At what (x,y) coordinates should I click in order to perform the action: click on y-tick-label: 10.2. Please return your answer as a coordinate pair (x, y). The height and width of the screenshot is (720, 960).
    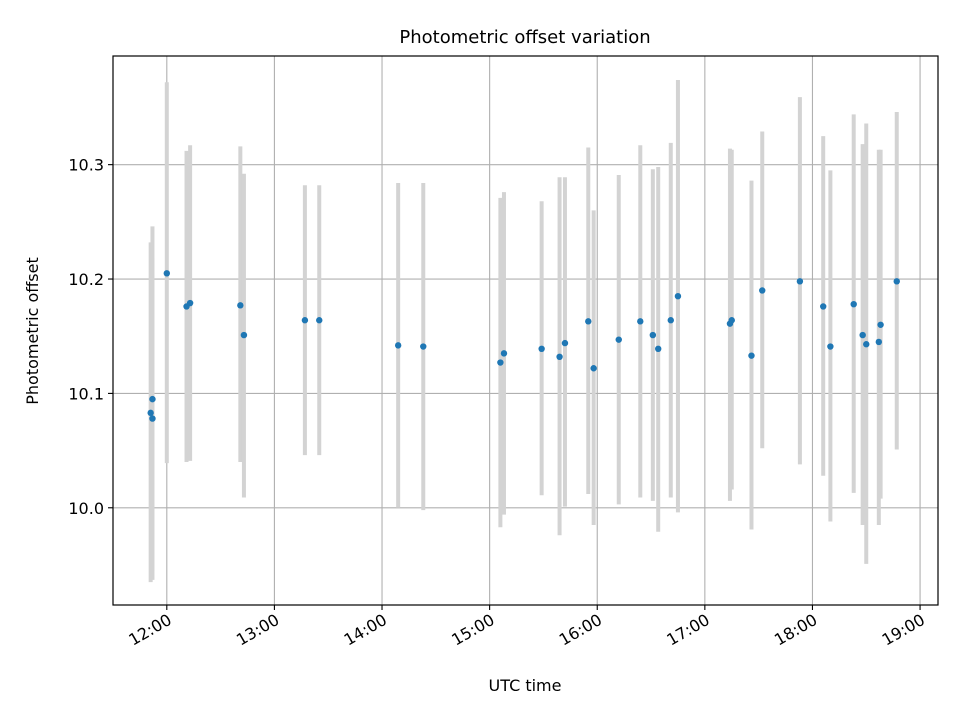
    Looking at the image, I should click on (86, 279).